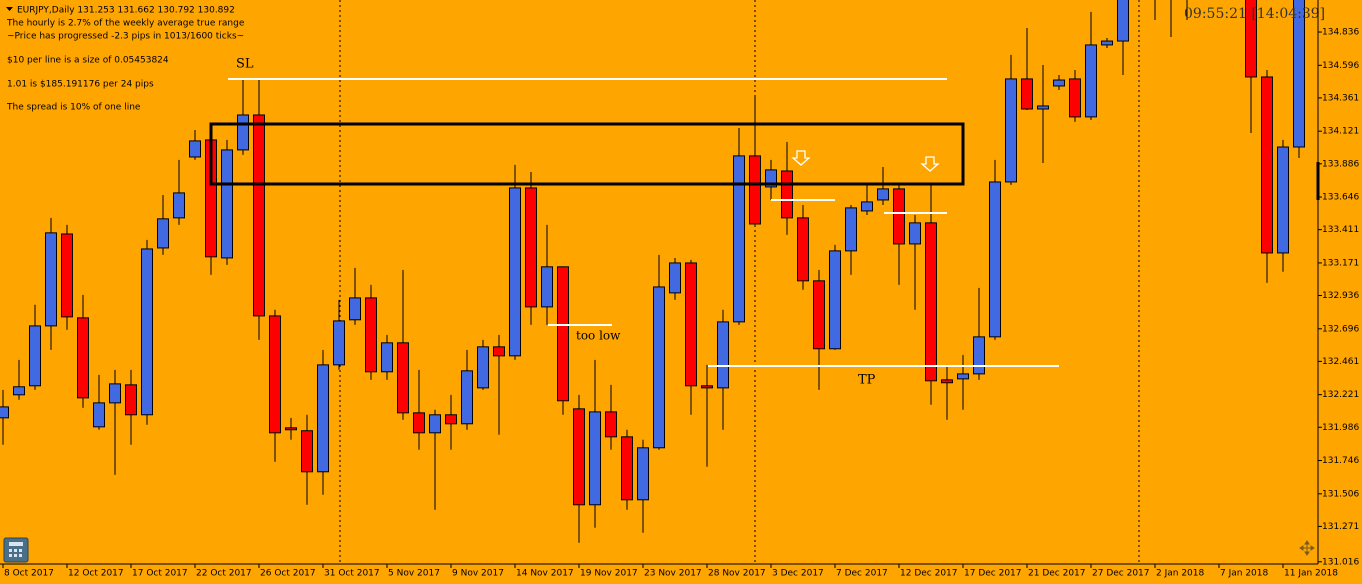  I want to click on y-tick-label: 134.596, so click(1340, 66).